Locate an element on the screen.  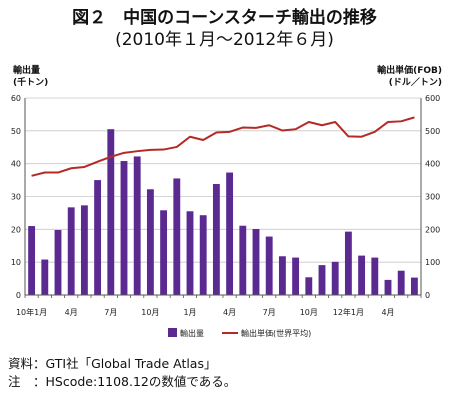
source-note: 資料：GTI社「Global Trade Atlas」 is located at coordinates (112, 363).